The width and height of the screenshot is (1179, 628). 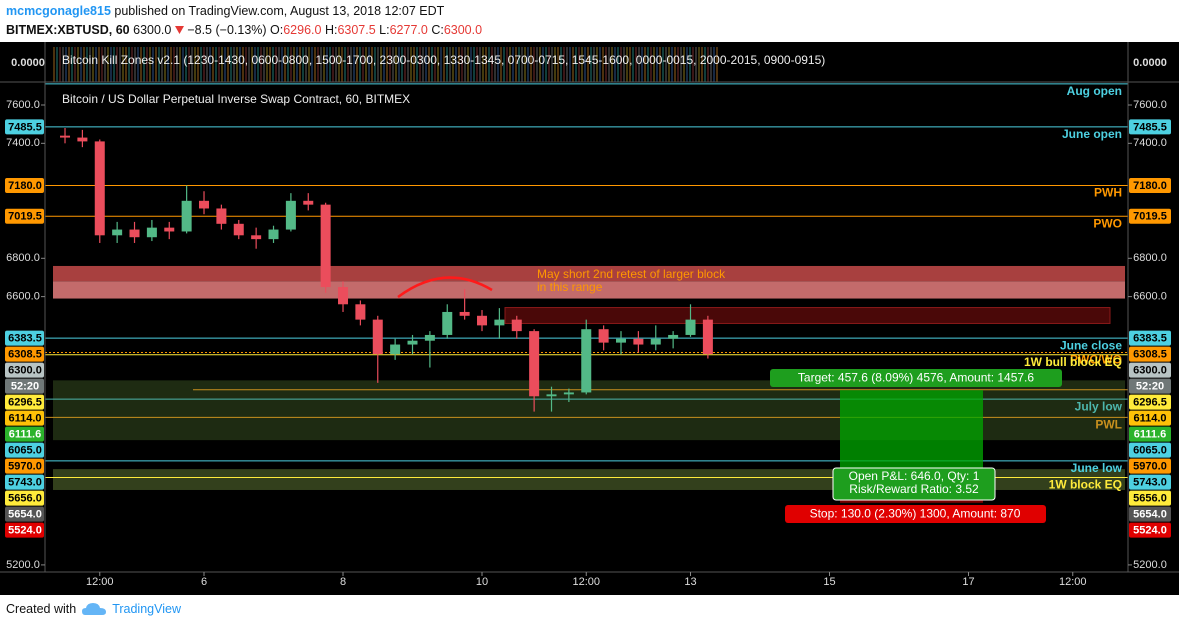 What do you see at coordinates (1150, 515) in the screenshot?
I see `price-badge-label: 5654.0` at bounding box center [1150, 515].